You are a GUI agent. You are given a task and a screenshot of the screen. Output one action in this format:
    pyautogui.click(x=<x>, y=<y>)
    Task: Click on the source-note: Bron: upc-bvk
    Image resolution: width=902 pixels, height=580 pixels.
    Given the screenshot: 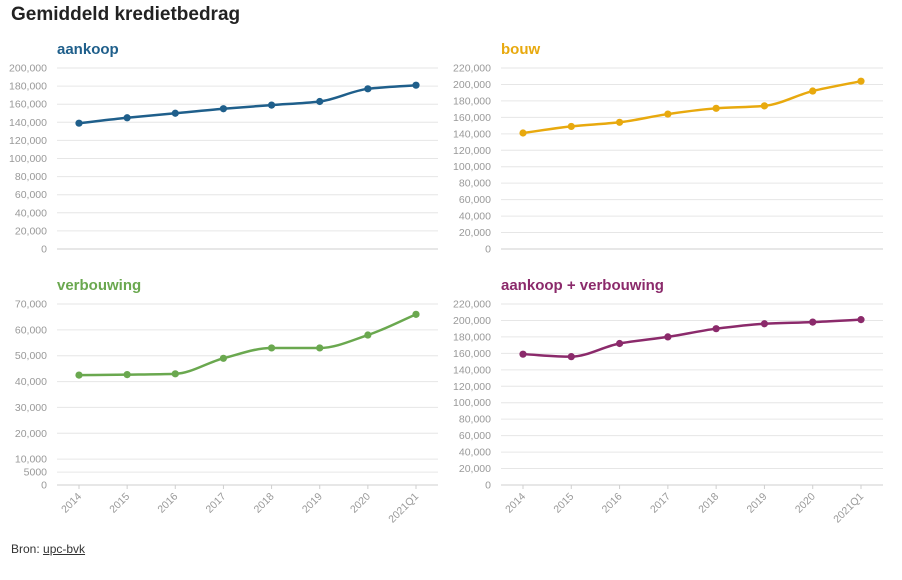 What is the action you would take?
    pyautogui.click(x=48, y=549)
    